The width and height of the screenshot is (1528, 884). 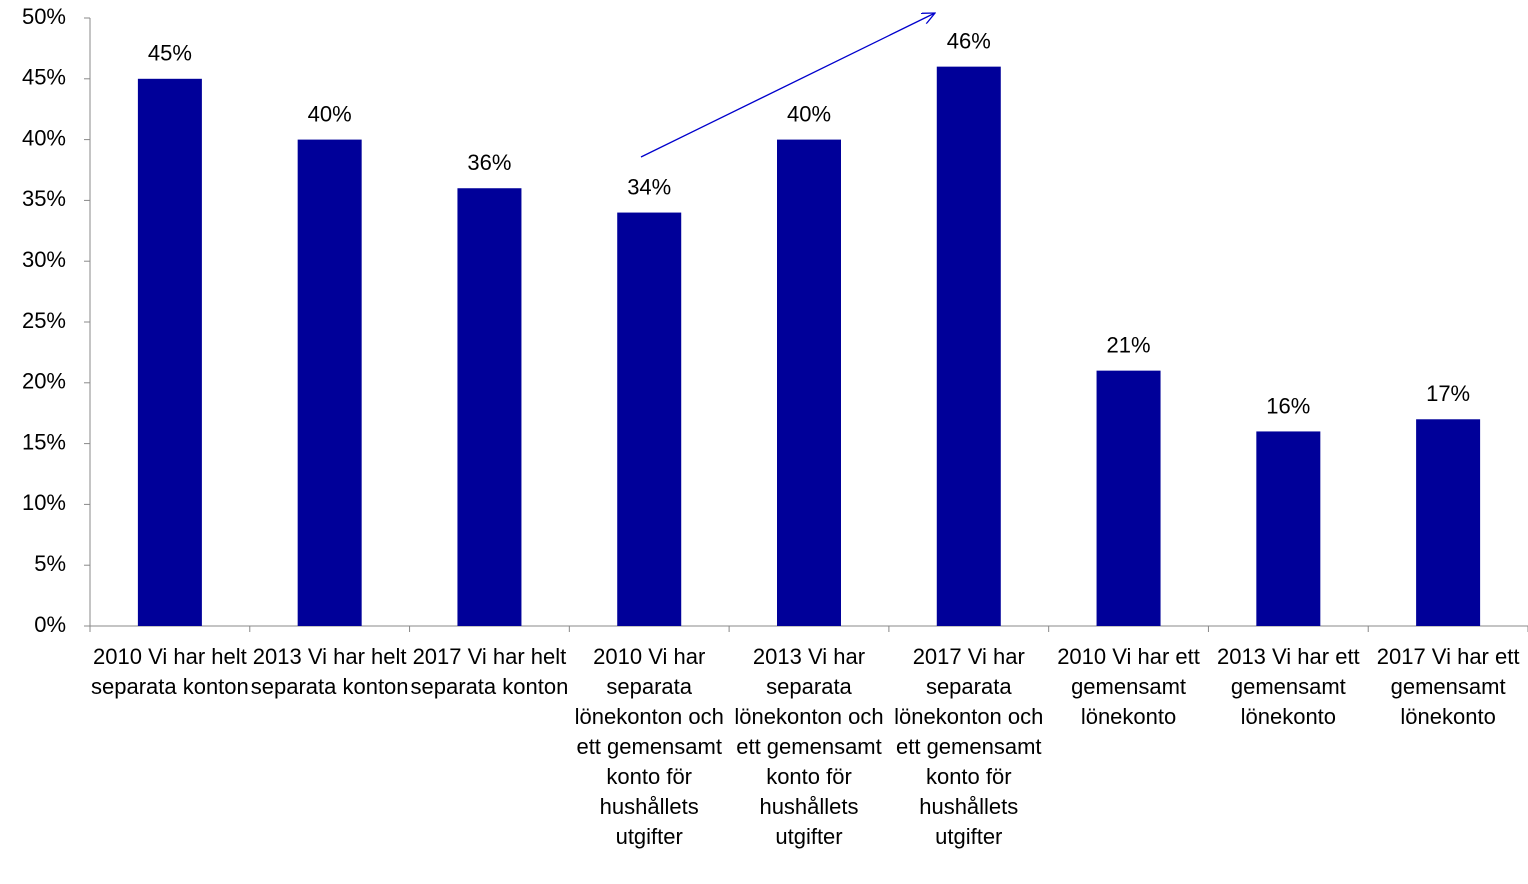 I want to click on data-label: 36%, so click(x=489, y=162).